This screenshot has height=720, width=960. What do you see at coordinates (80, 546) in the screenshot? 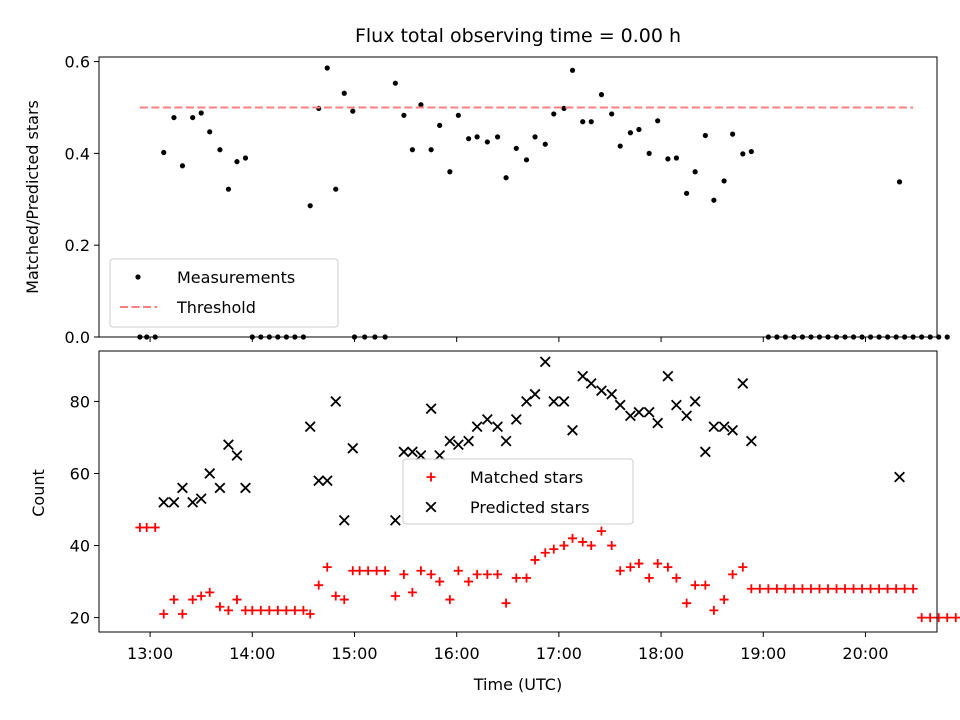
I see `y-tick-label: 40` at bounding box center [80, 546].